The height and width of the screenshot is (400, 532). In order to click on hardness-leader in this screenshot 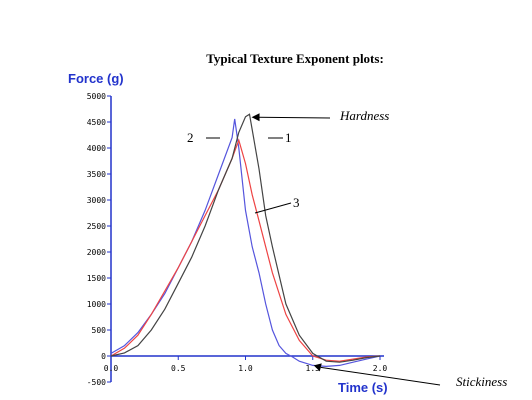, I will do `click(294, 117)`.